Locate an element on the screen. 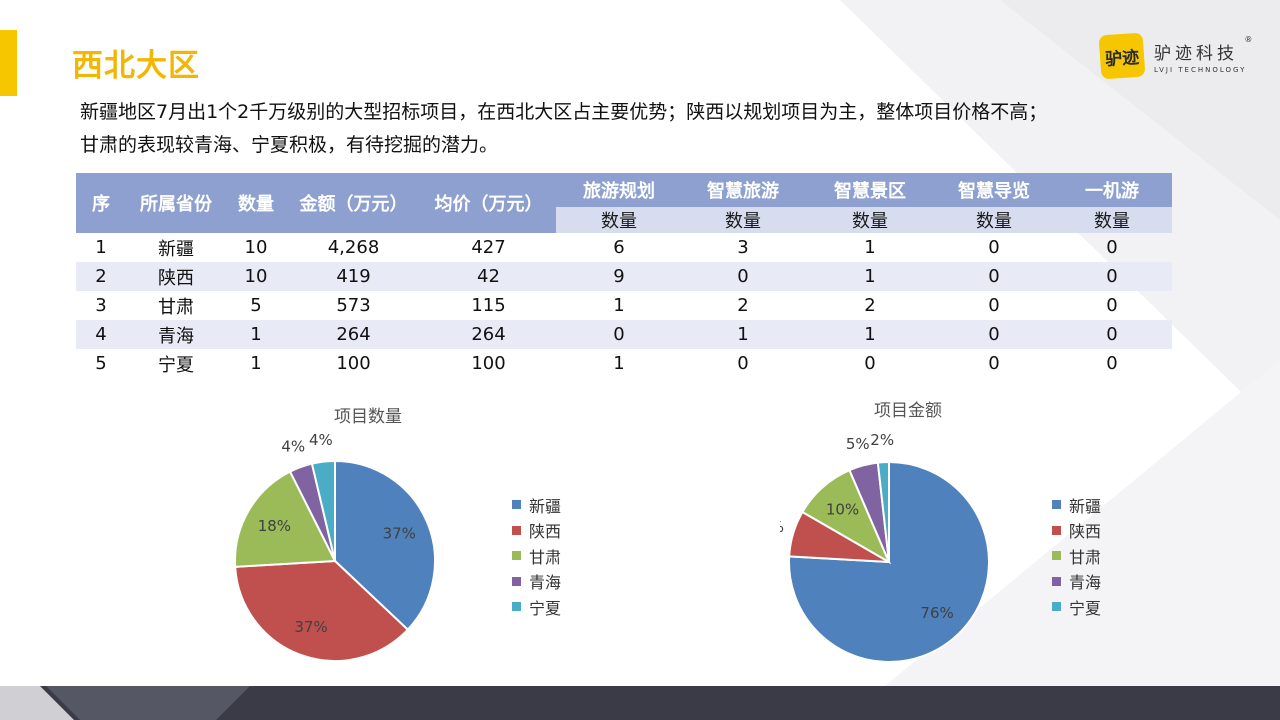 This screenshot has width=1280, height=720. pie-data-label-2: 7% is located at coordinates (782, 527).